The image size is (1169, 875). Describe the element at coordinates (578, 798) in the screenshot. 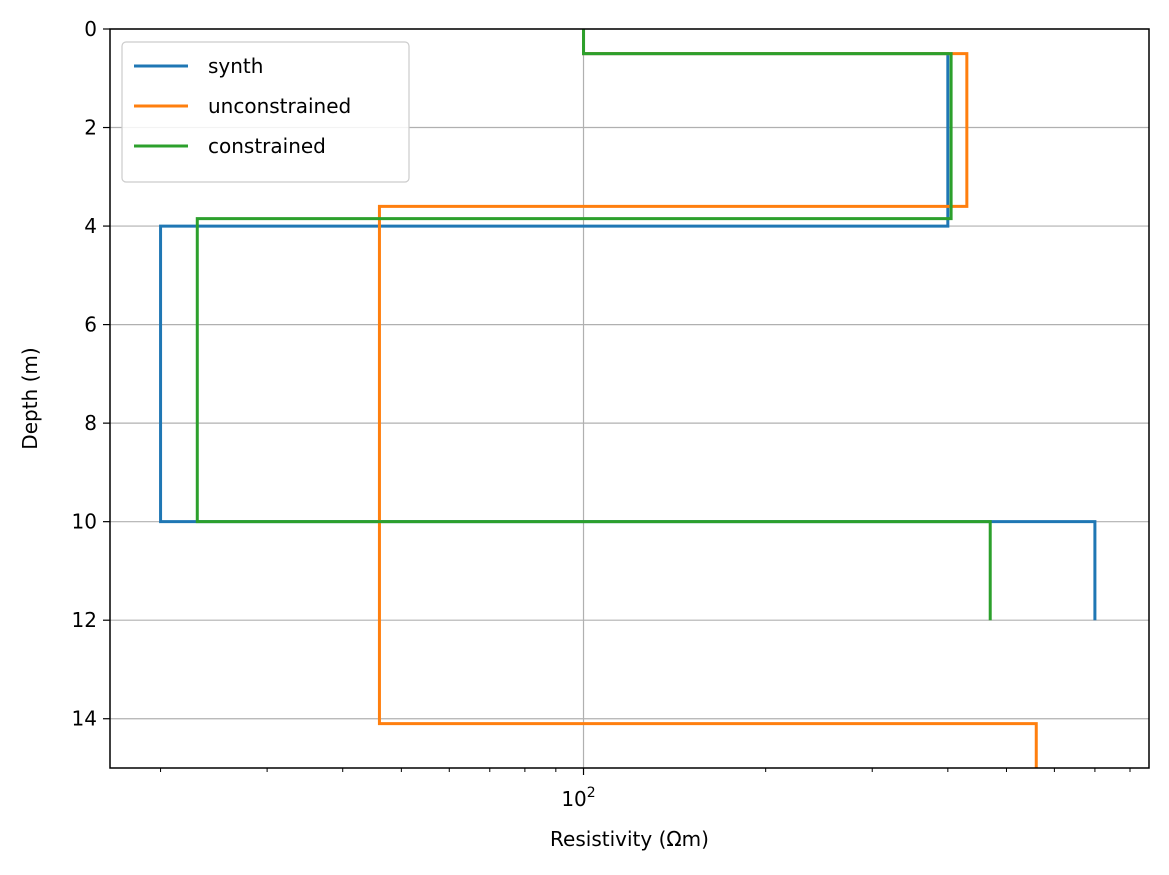

I see `x-tick-label: 102` at that location.